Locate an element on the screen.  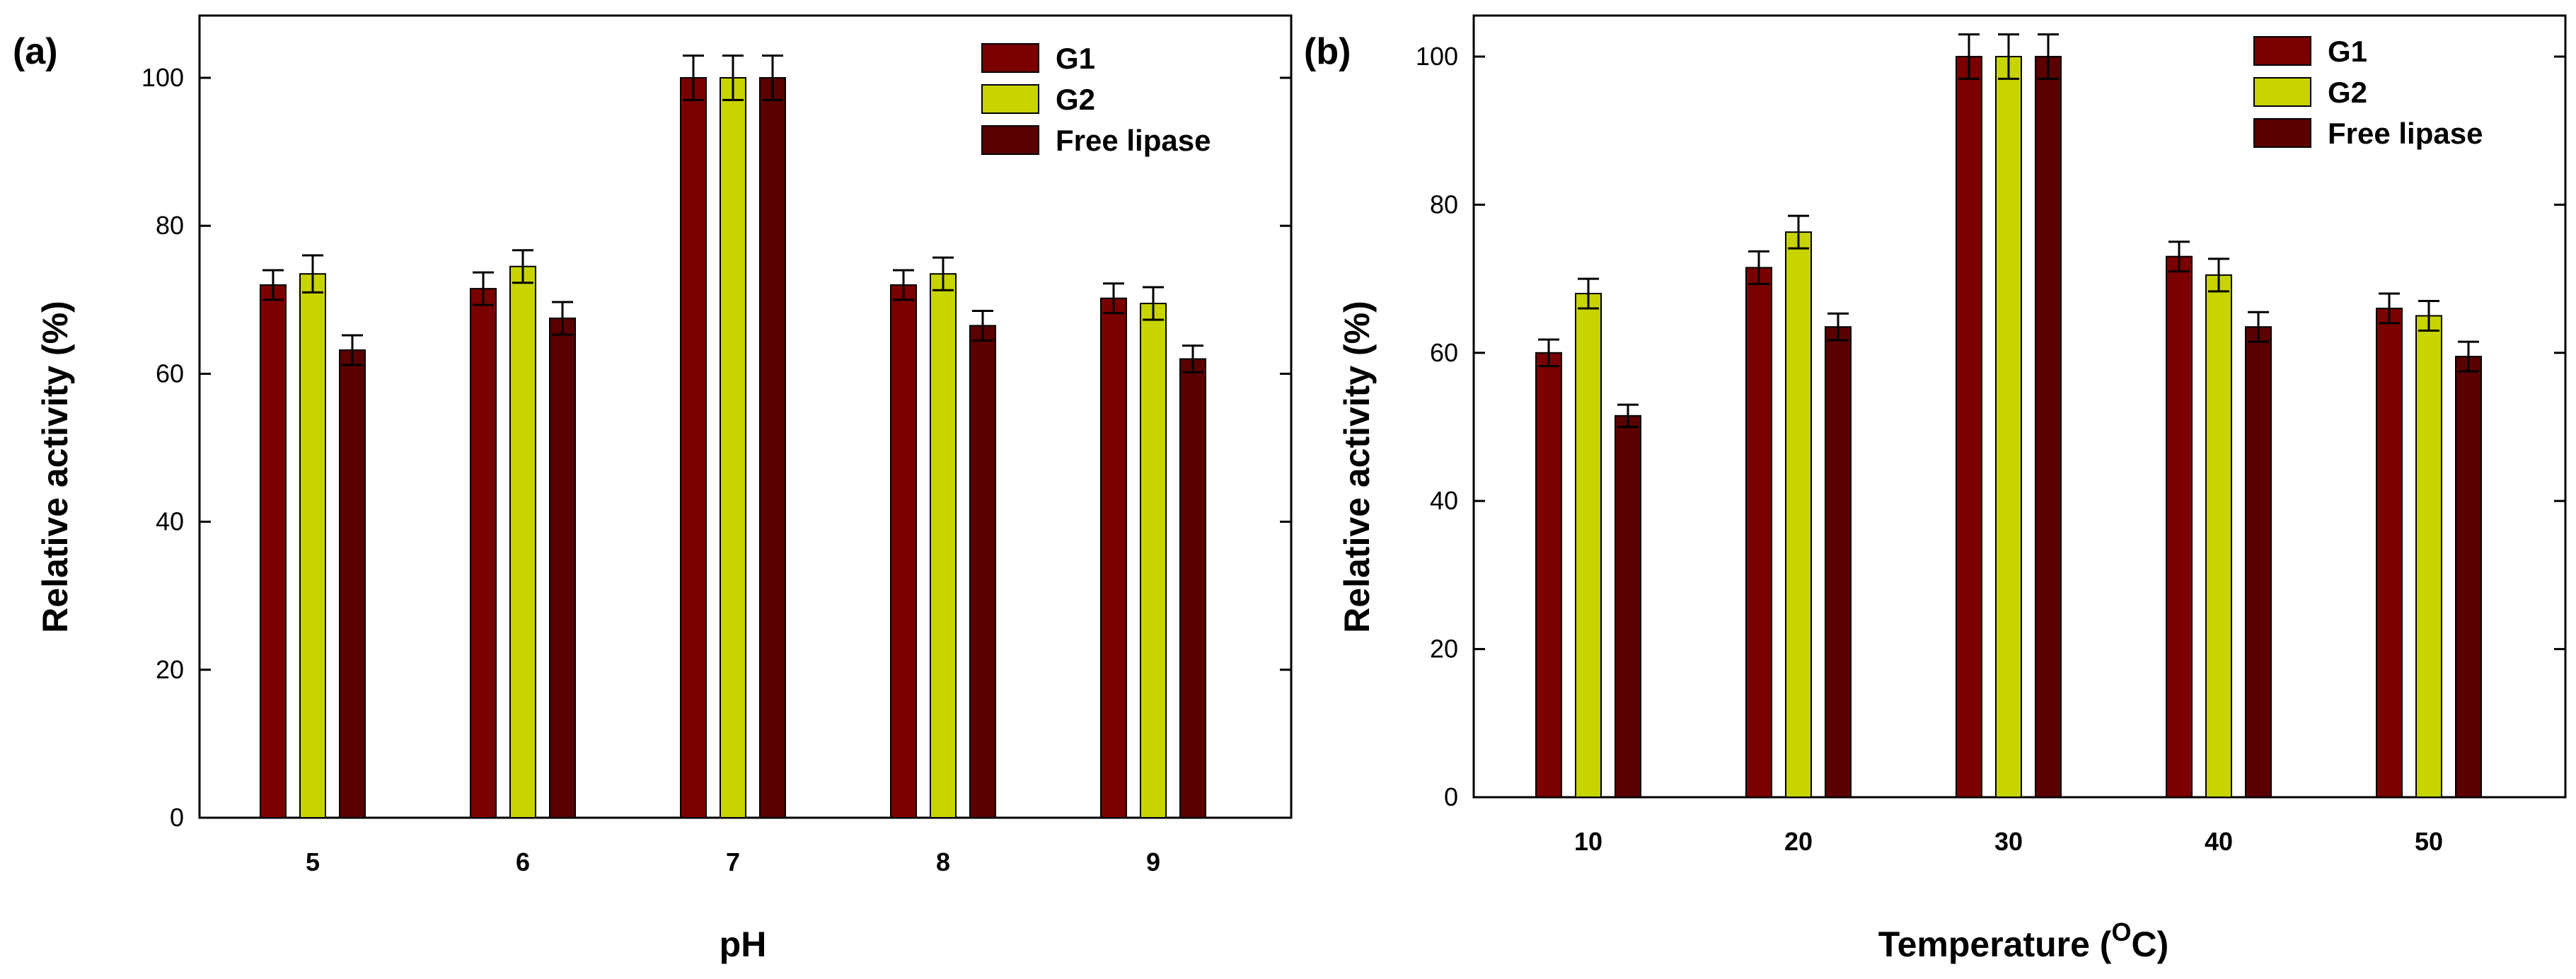
x-axis-title-a: pH is located at coordinates (743, 944).